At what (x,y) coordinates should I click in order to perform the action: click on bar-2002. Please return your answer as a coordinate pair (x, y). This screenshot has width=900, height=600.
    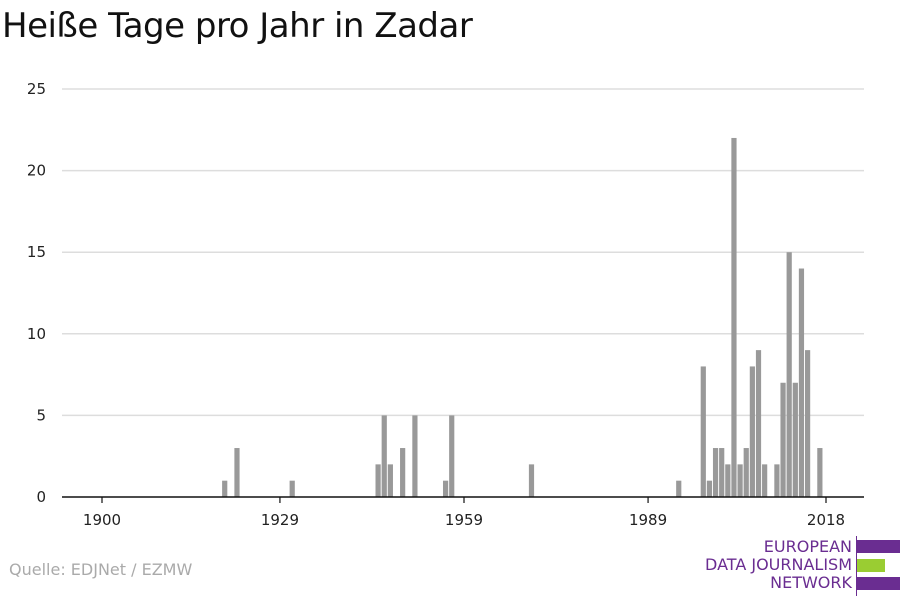
    Looking at the image, I should click on (728, 480).